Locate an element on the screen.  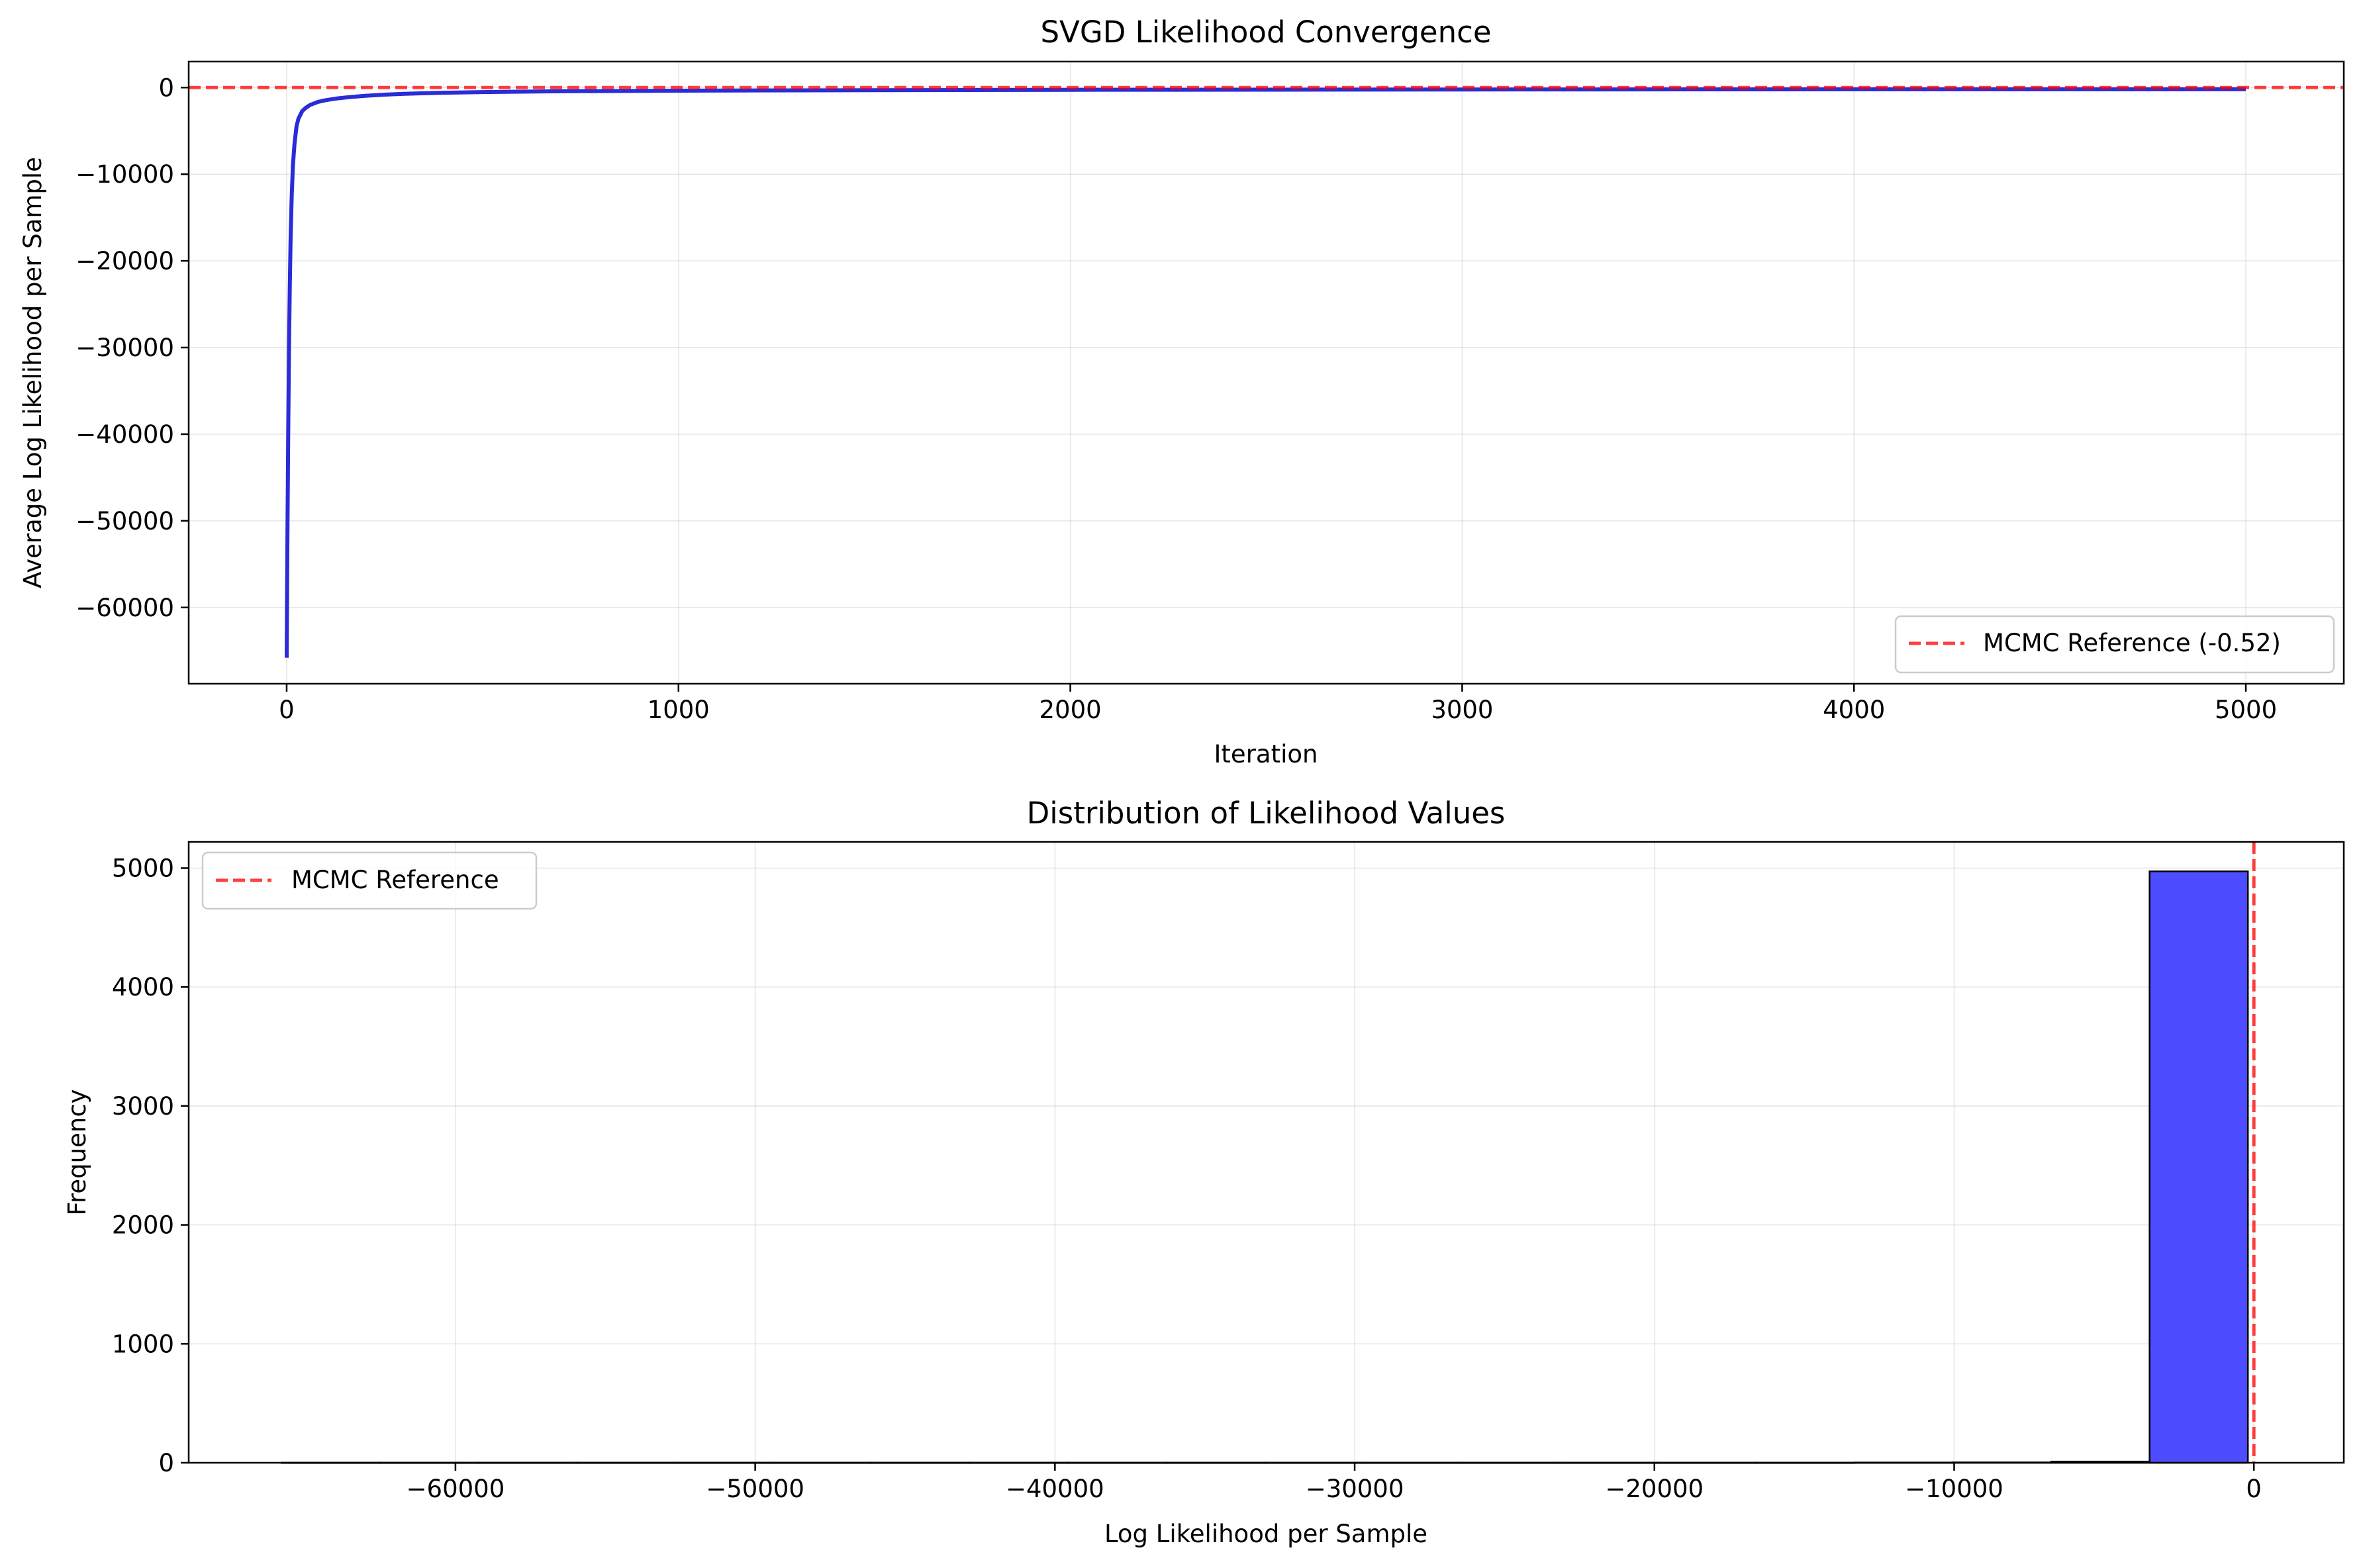
legend: MCMC Reference is located at coordinates (369, 881).